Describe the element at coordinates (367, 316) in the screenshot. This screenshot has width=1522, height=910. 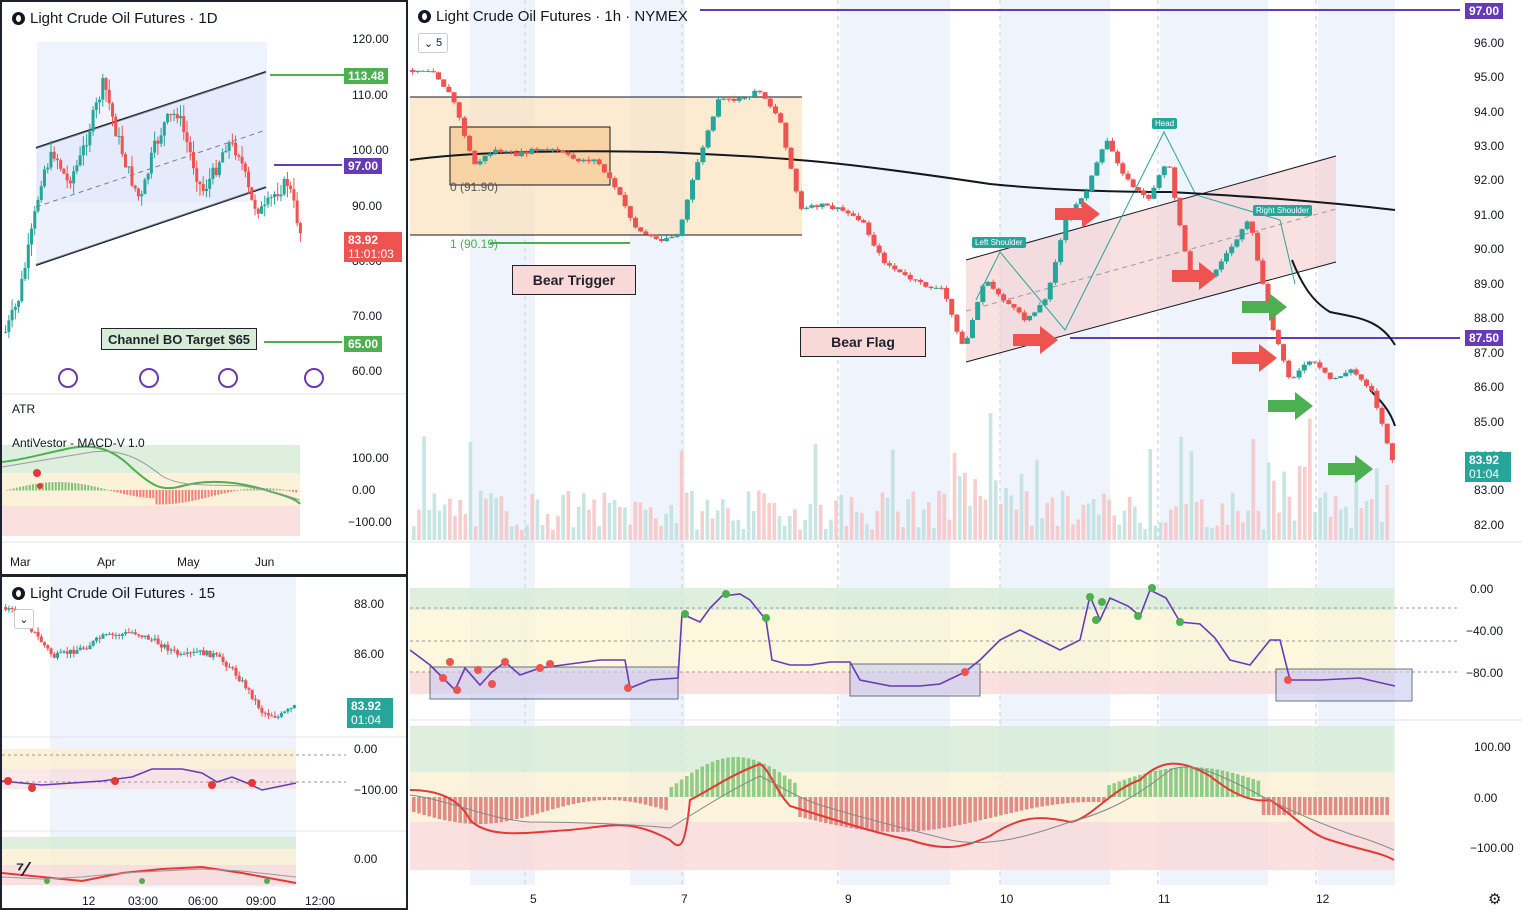
I see `daily-axis-70: 70.00` at that location.